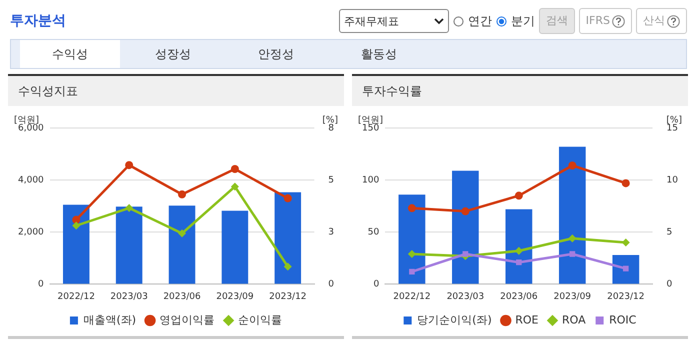 This screenshot has width=697, height=342. What do you see at coordinates (260, 319) in the screenshot?
I see `legend-label: 순이익률` at bounding box center [260, 319].